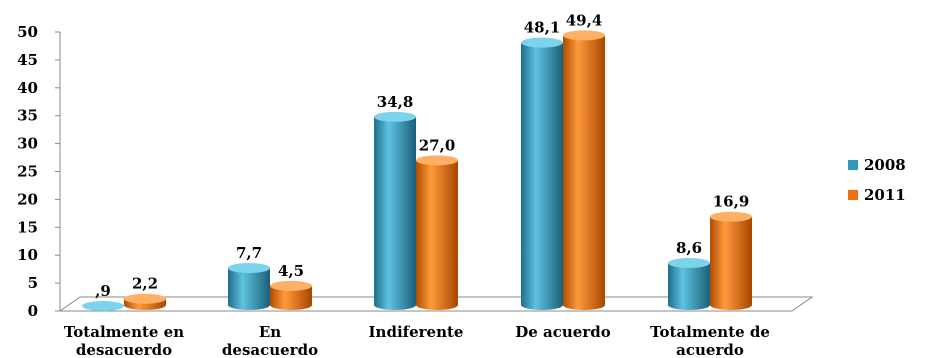  Describe the element at coordinates (395, 102) in the screenshot. I see `data-label: 34,8` at that location.